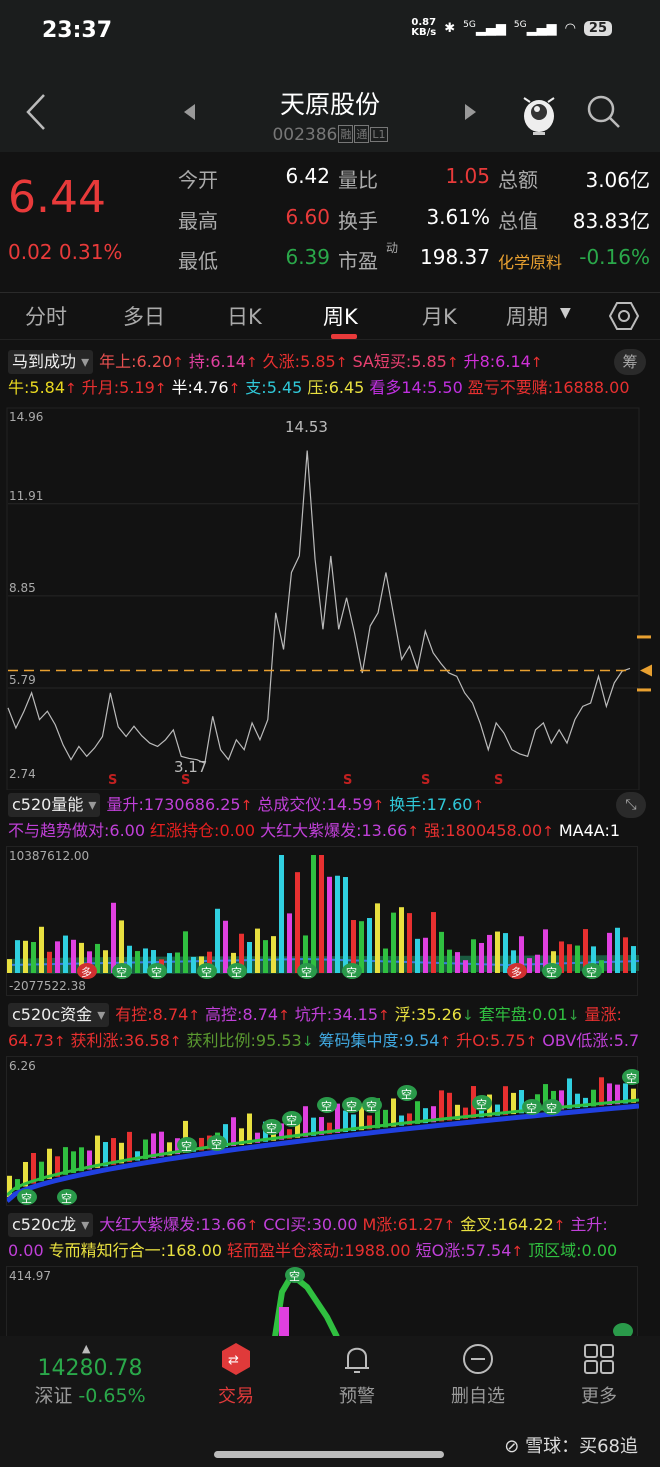 This screenshot has width=660, height=1467. Describe the element at coordinates (529, 1014) in the screenshot. I see `indicator-item: 套牢盘:0.01↓` at that location.